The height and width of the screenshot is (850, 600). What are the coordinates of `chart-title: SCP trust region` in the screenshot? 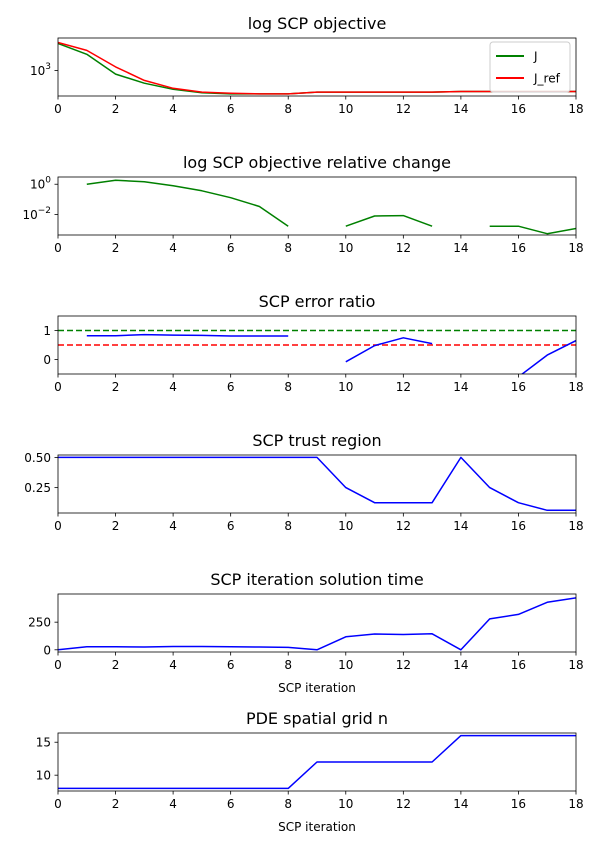 It's located at (316, 440).